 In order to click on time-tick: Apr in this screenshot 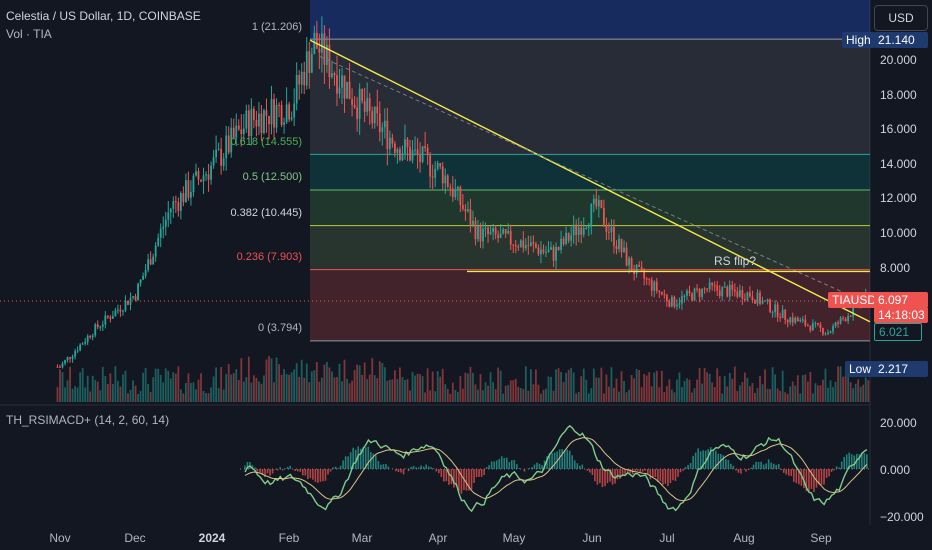, I will do `click(438, 538)`.